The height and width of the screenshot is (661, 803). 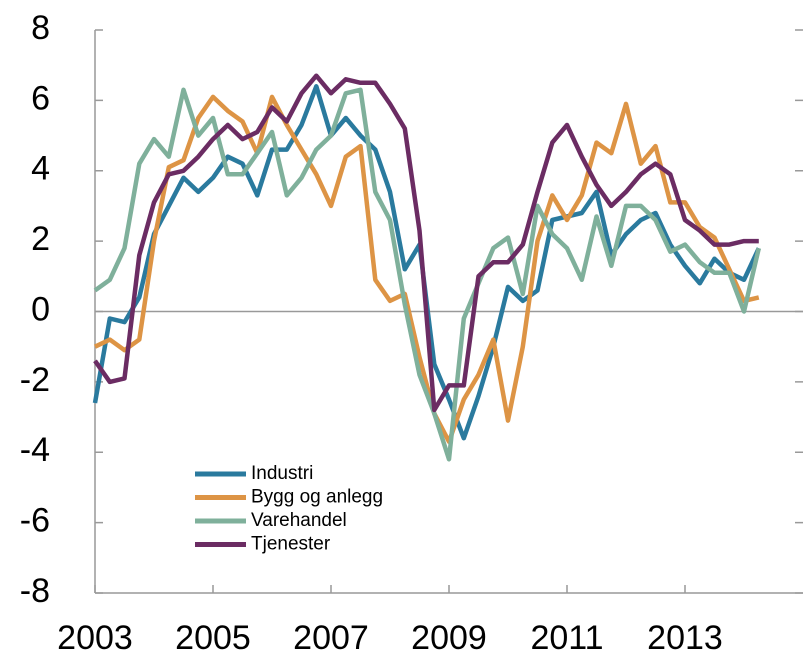 What do you see at coordinates (291, 544) in the screenshot?
I see `legend-label: Tjenester` at bounding box center [291, 544].